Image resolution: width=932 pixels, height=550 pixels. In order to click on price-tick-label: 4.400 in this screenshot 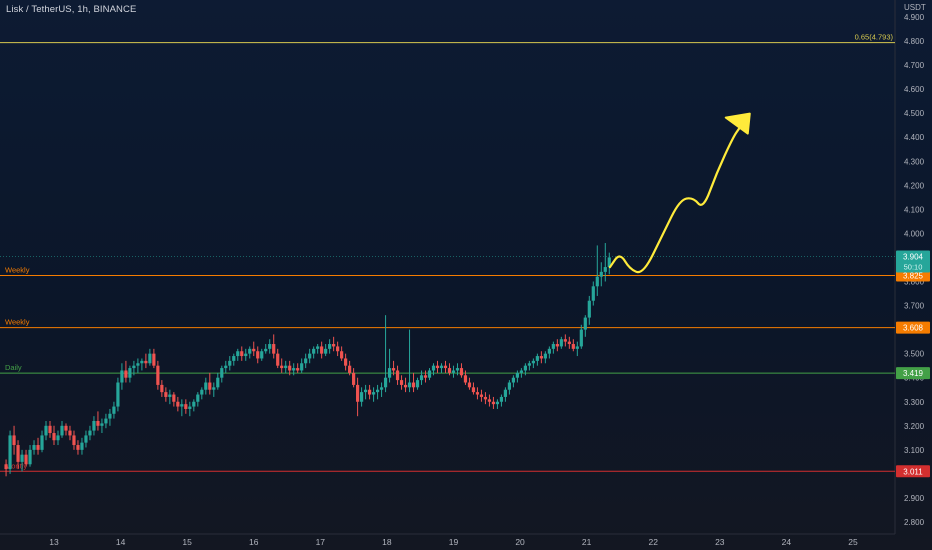, I will do `click(914, 137)`.